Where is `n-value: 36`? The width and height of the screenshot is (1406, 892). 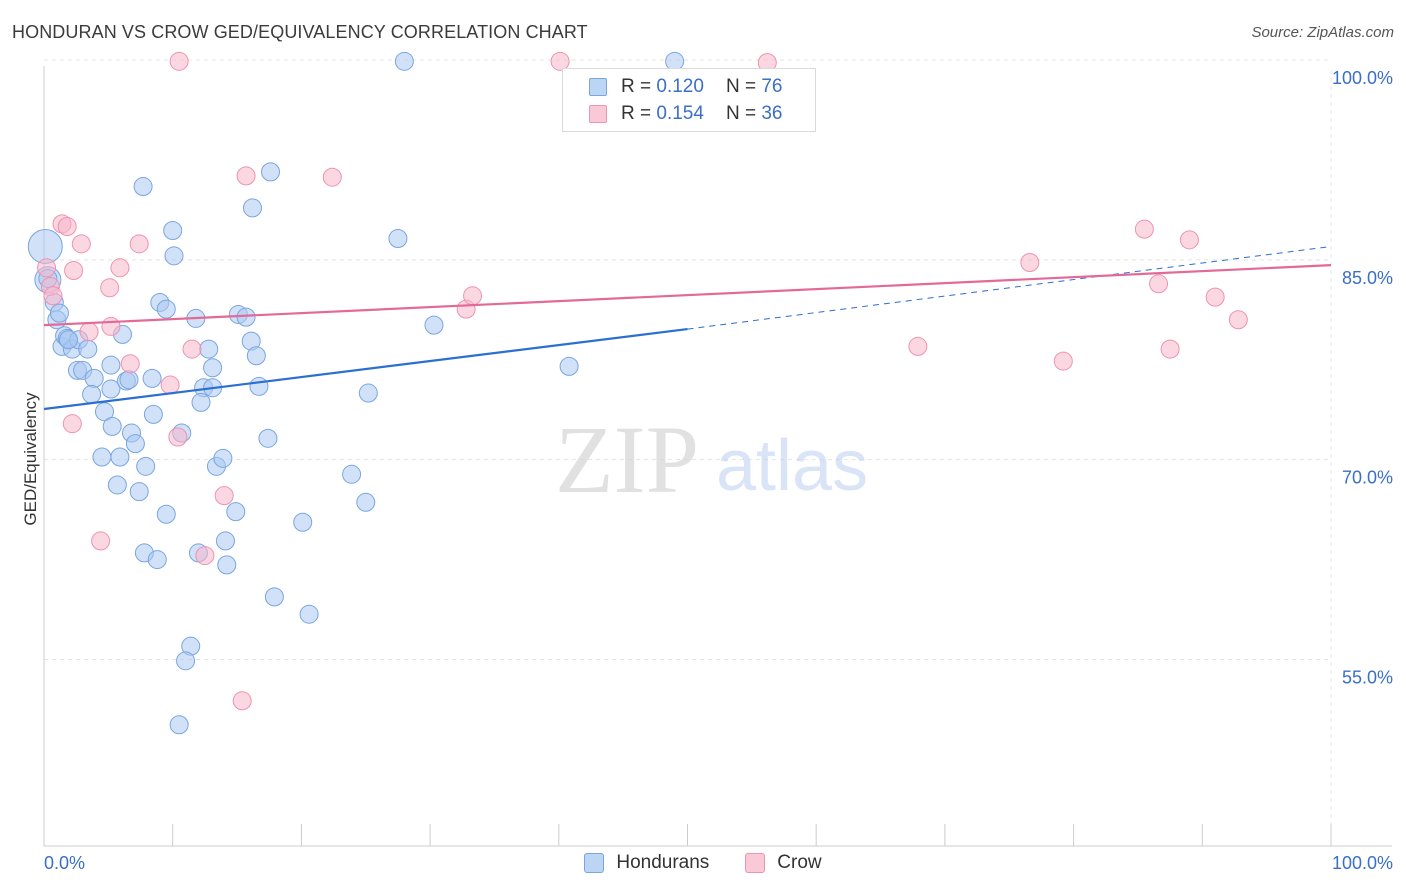
n-value: 36 is located at coordinates (772, 113).